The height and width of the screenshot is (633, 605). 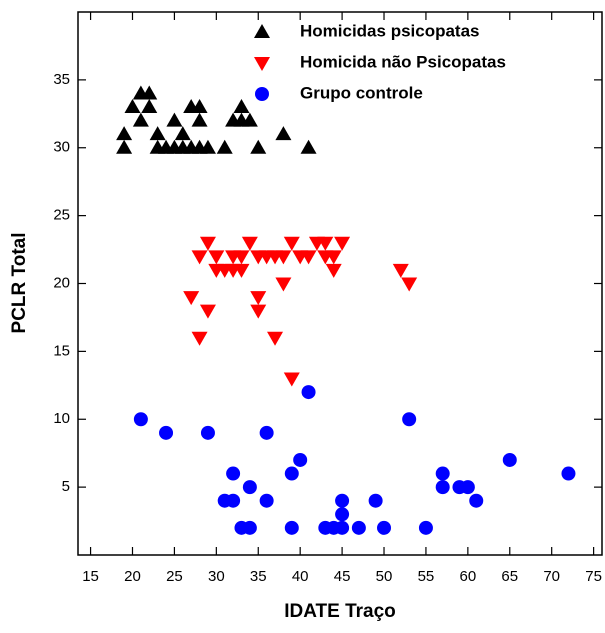 What do you see at coordinates (132, 576) in the screenshot?
I see `x-tick-label: 20` at bounding box center [132, 576].